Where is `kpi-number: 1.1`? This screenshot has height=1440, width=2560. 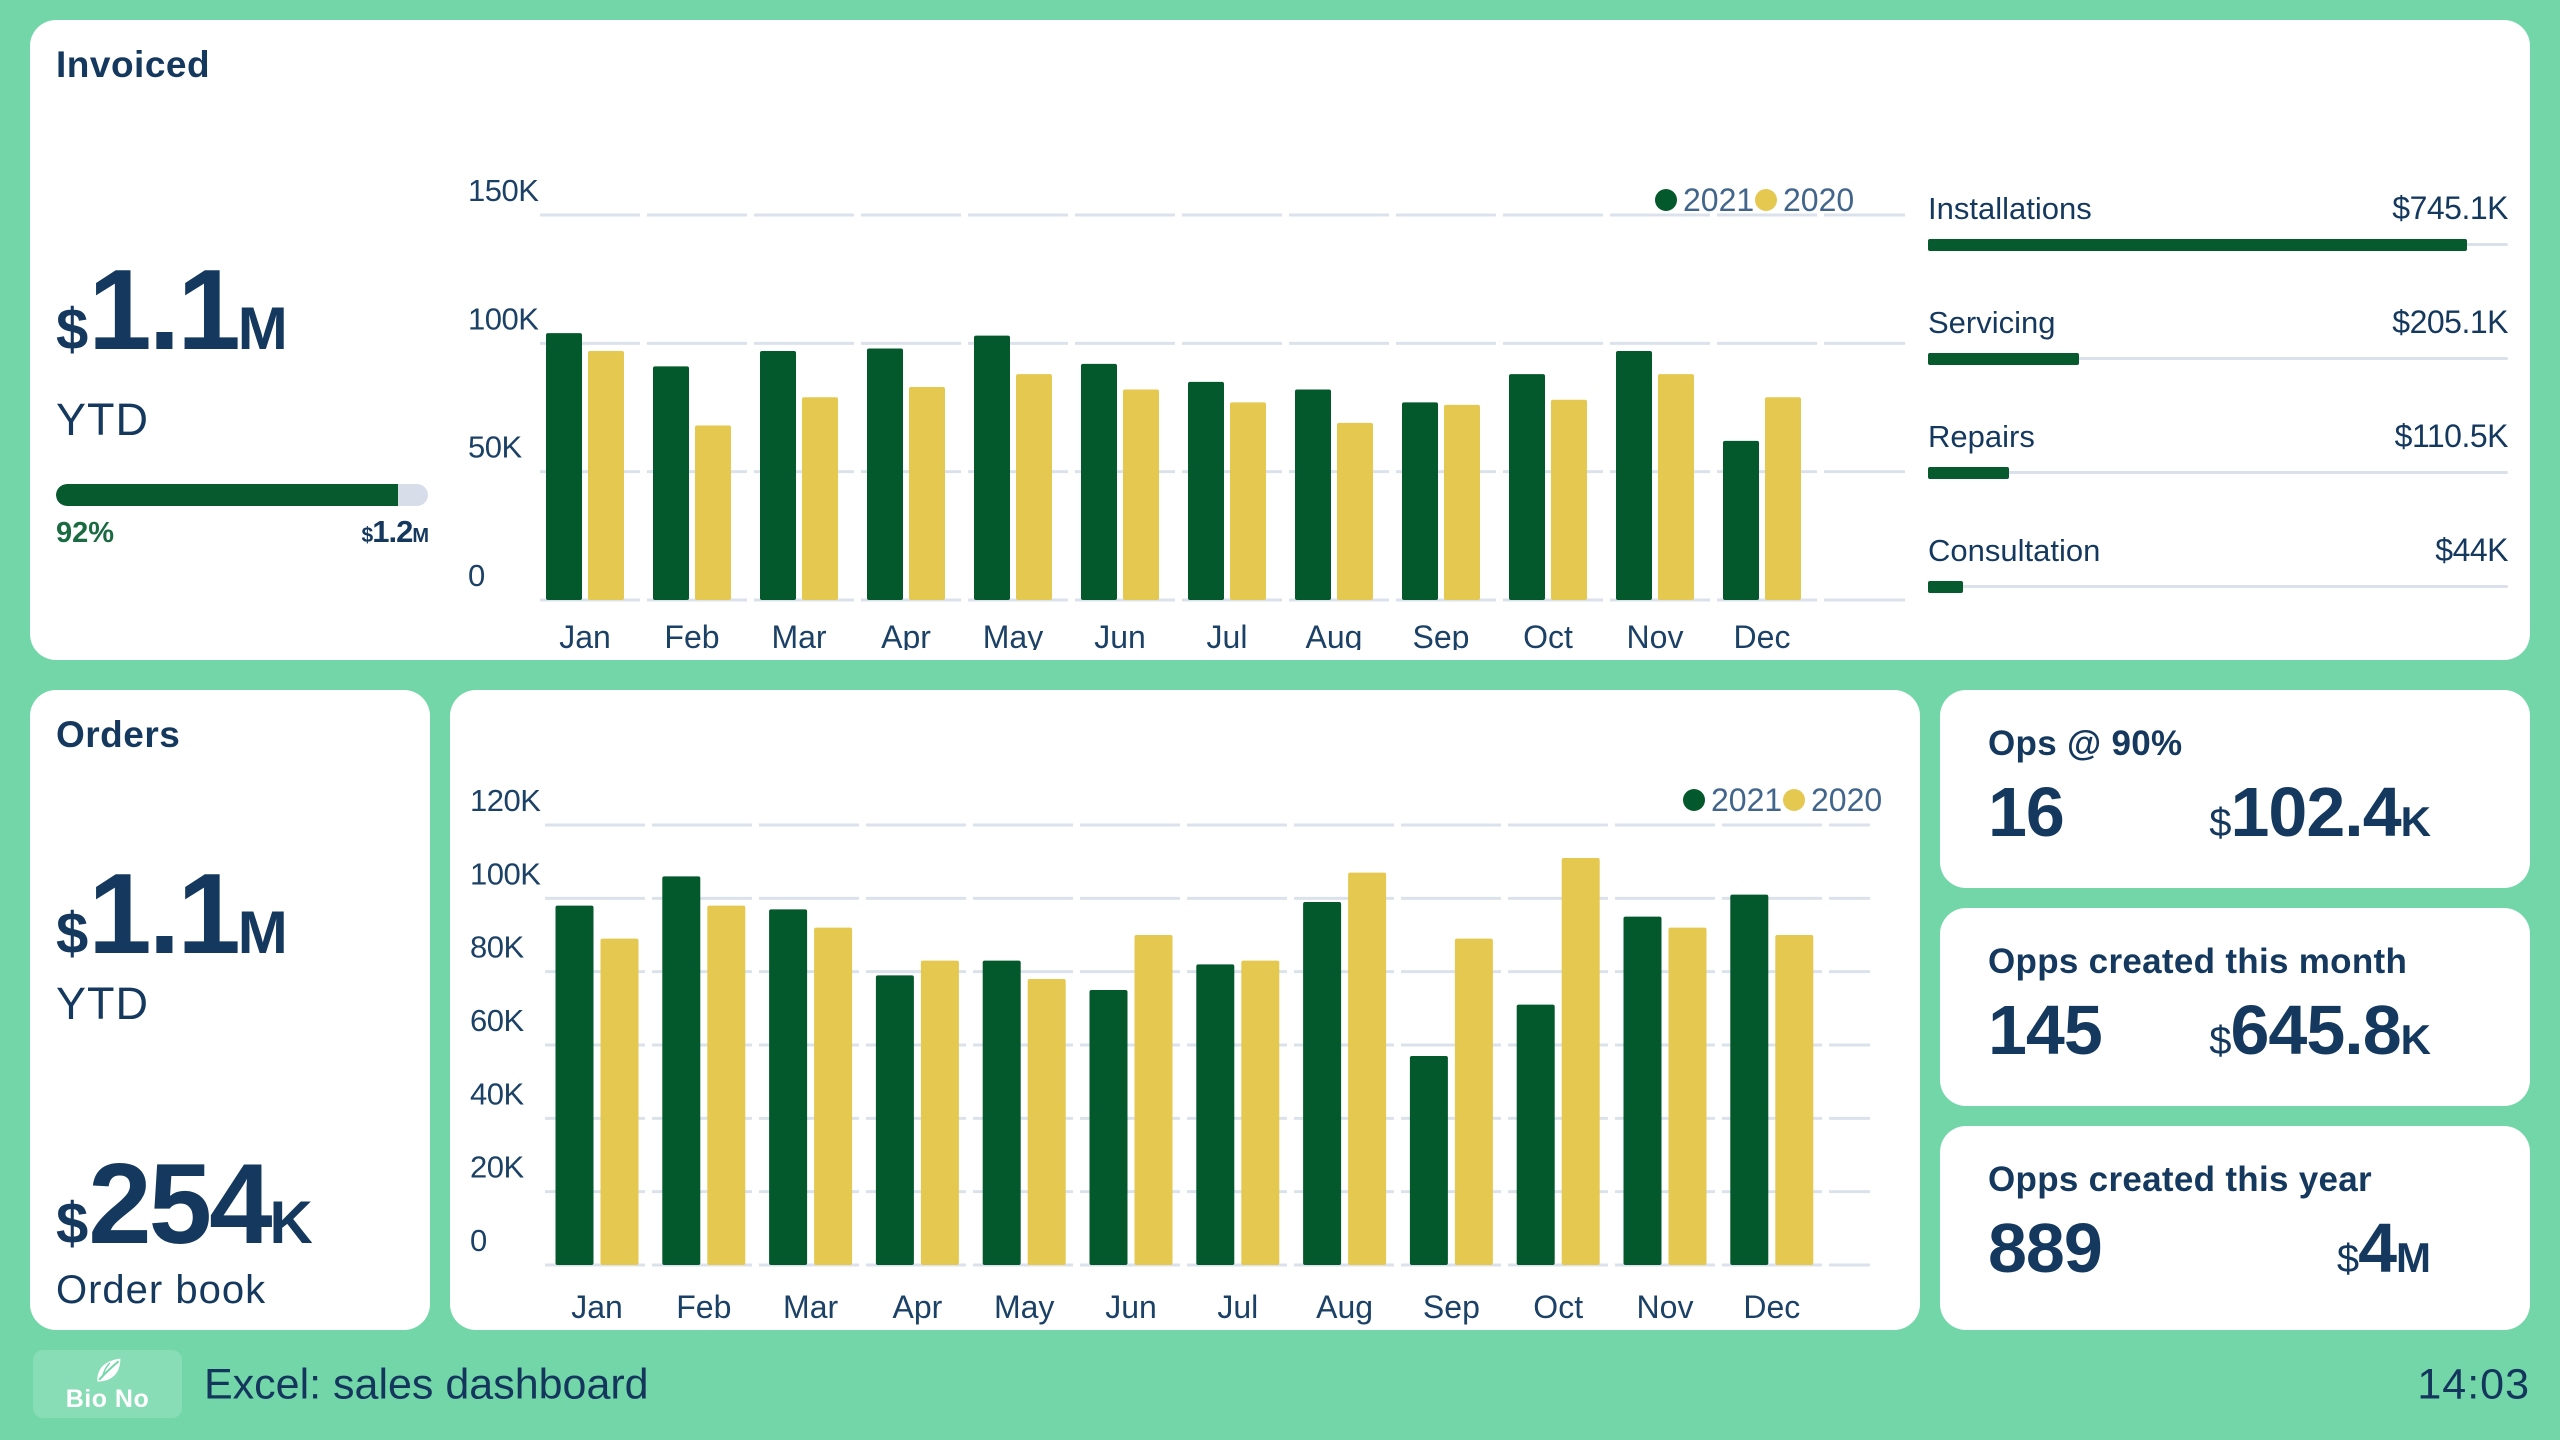
kpi-number: 1.1 is located at coordinates (164, 310).